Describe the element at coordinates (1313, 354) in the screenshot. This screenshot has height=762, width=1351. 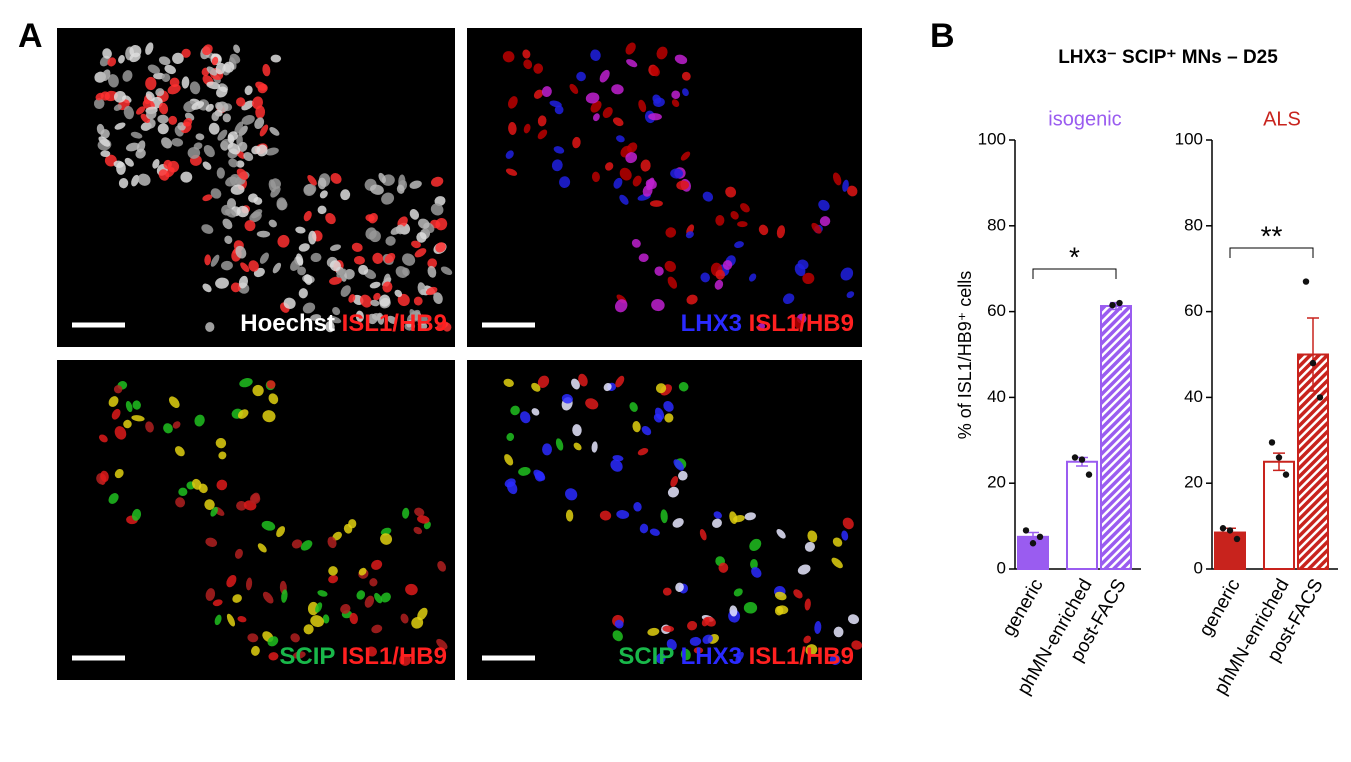
I see `error-bar` at that location.